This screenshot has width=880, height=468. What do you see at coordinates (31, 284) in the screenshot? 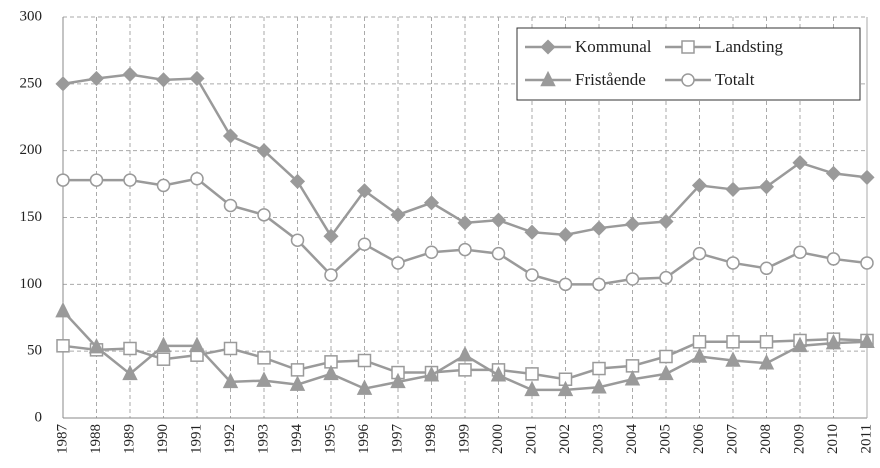
I see `y-tick-label: 100` at bounding box center [31, 284].